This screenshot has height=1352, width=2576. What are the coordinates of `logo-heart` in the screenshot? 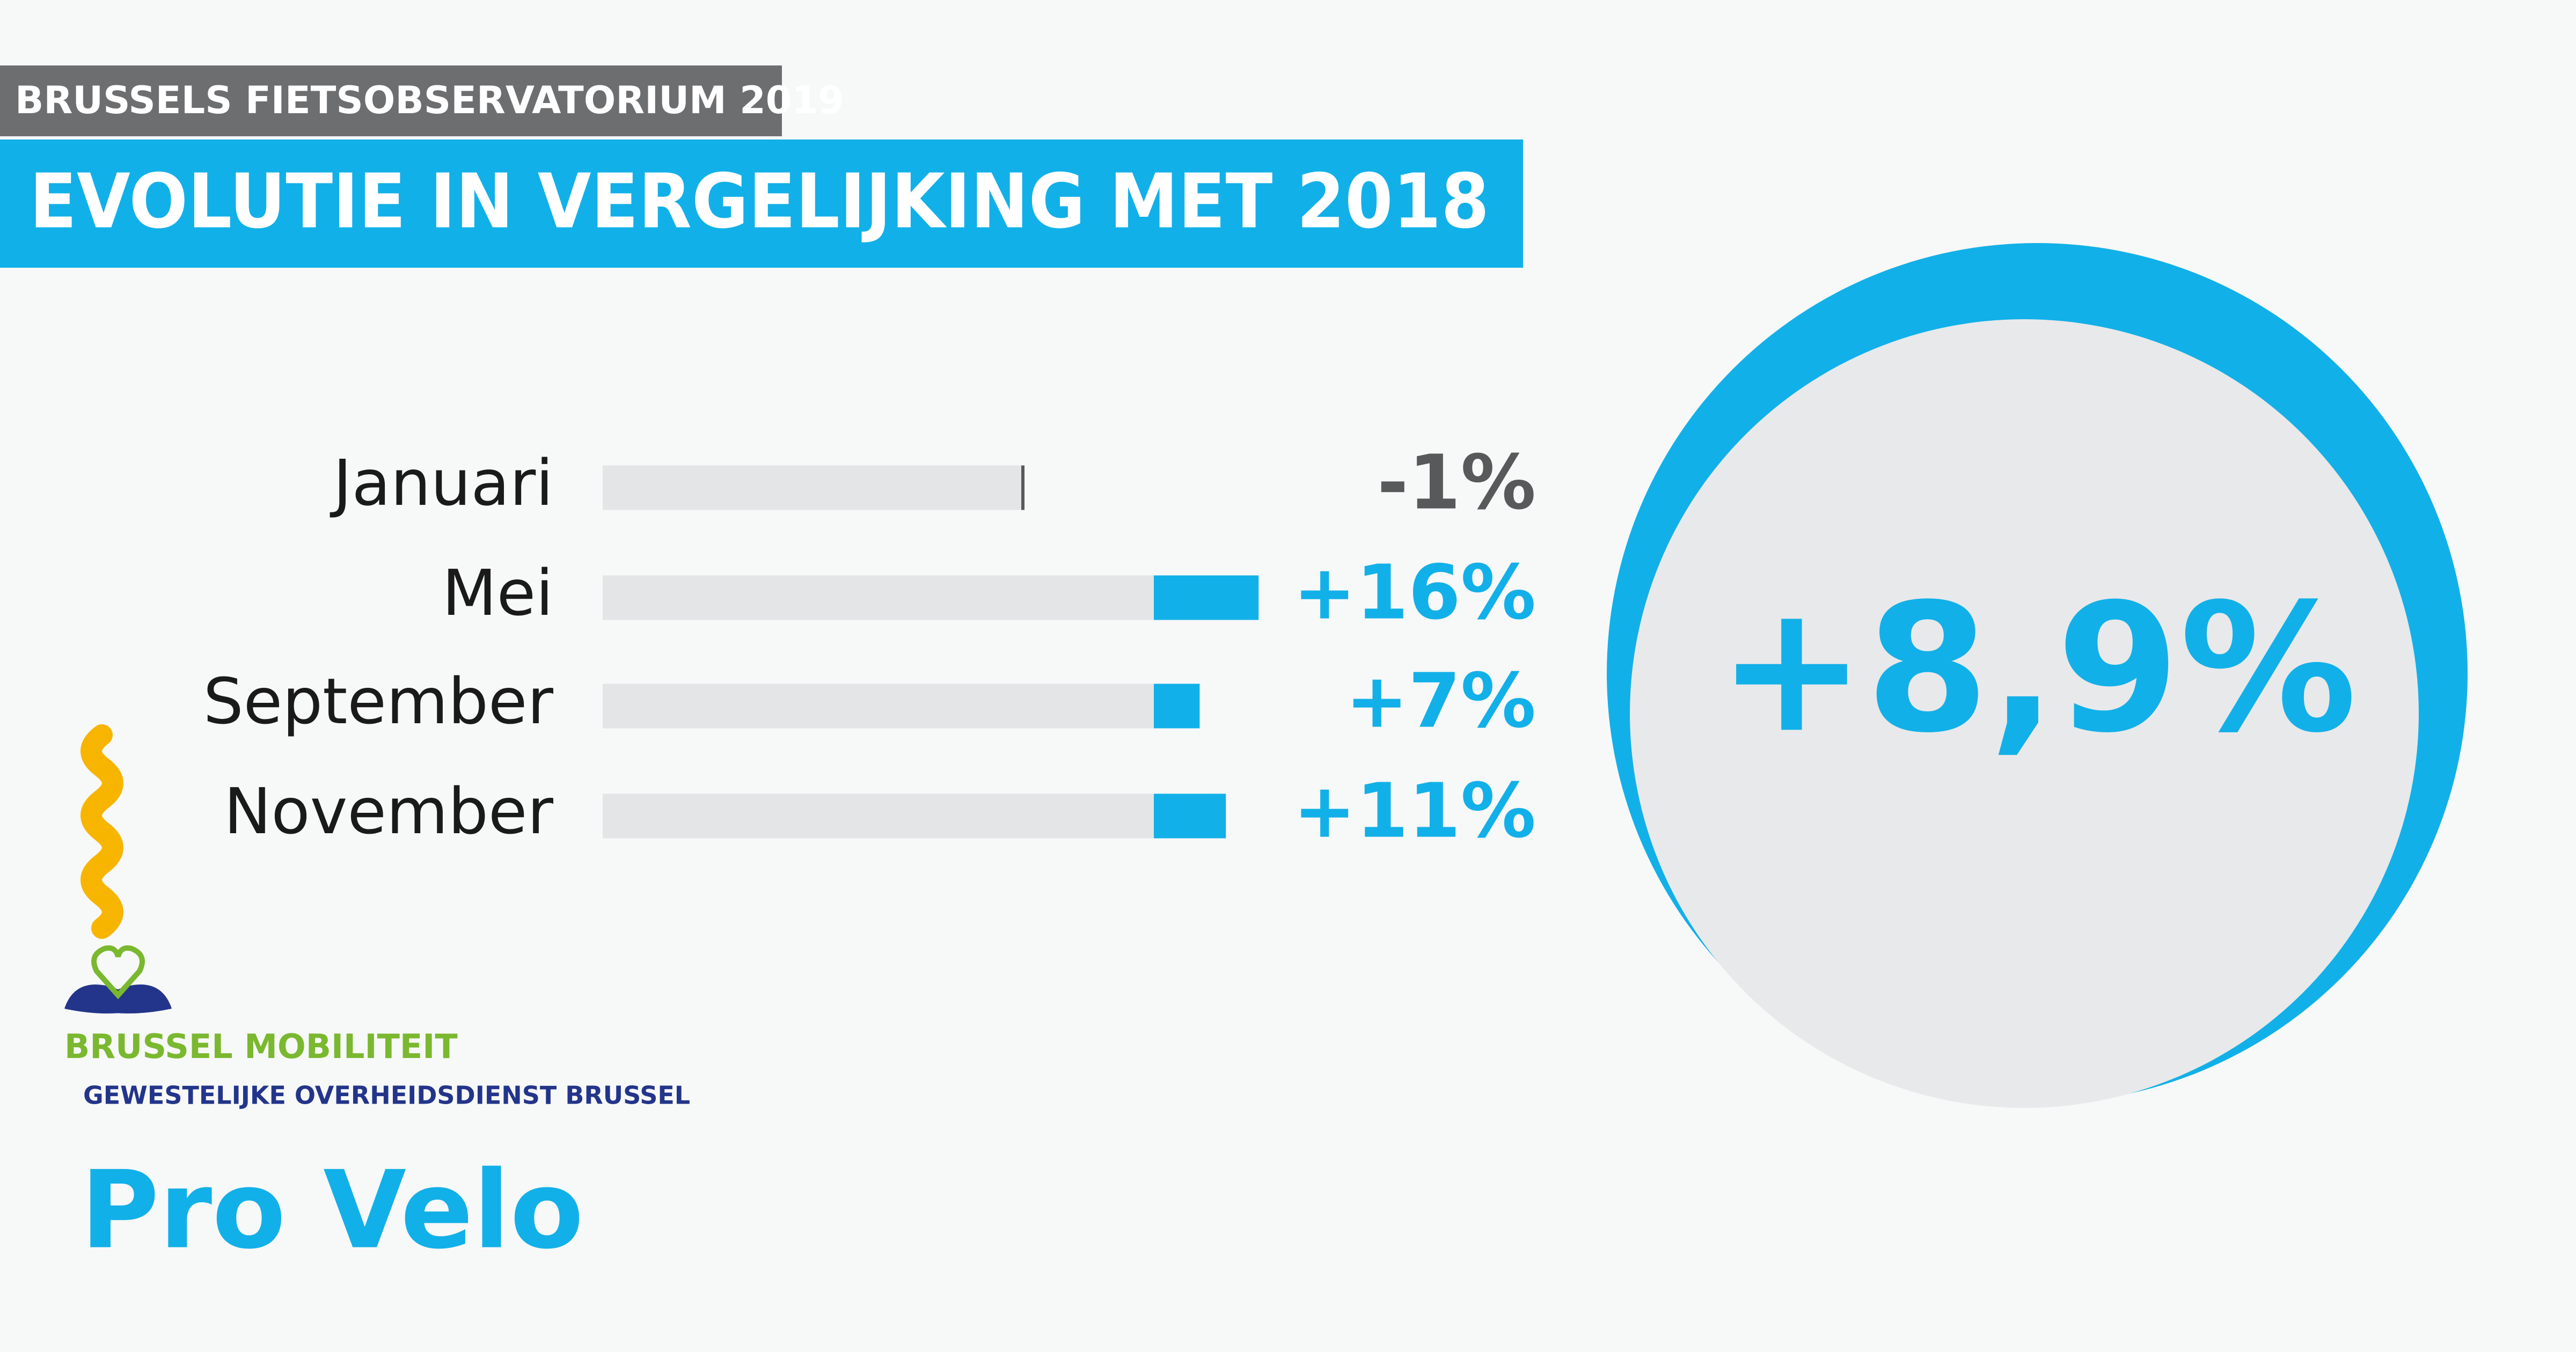 It's located at (118, 972).